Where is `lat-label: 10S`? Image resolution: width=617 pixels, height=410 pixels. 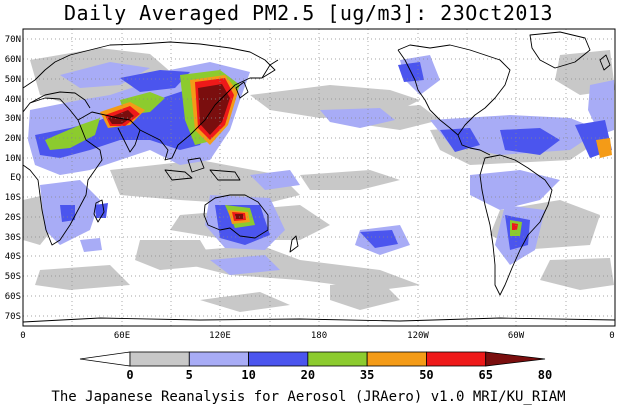 lat-label: 10S is located at coordinates (13, 198).